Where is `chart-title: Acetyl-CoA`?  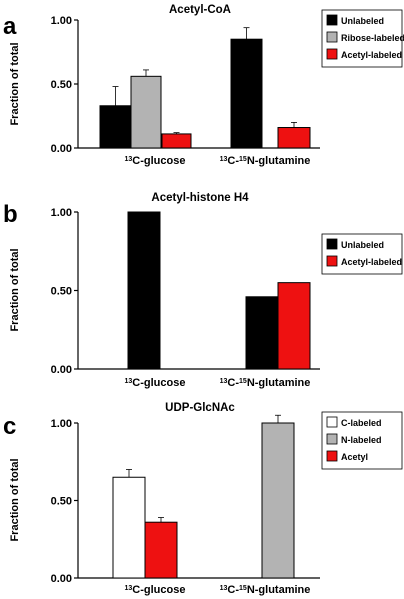
chart-title: Acetyl-CoA is located at coordinates (200, 10).